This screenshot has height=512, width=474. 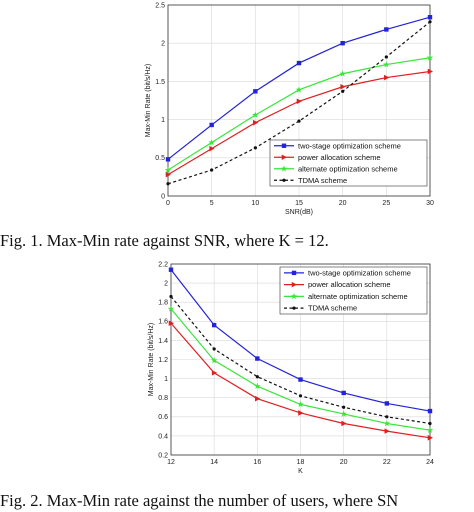 I want to click on chart1-ytick-label-0: 0, so click(x=163, y=196).